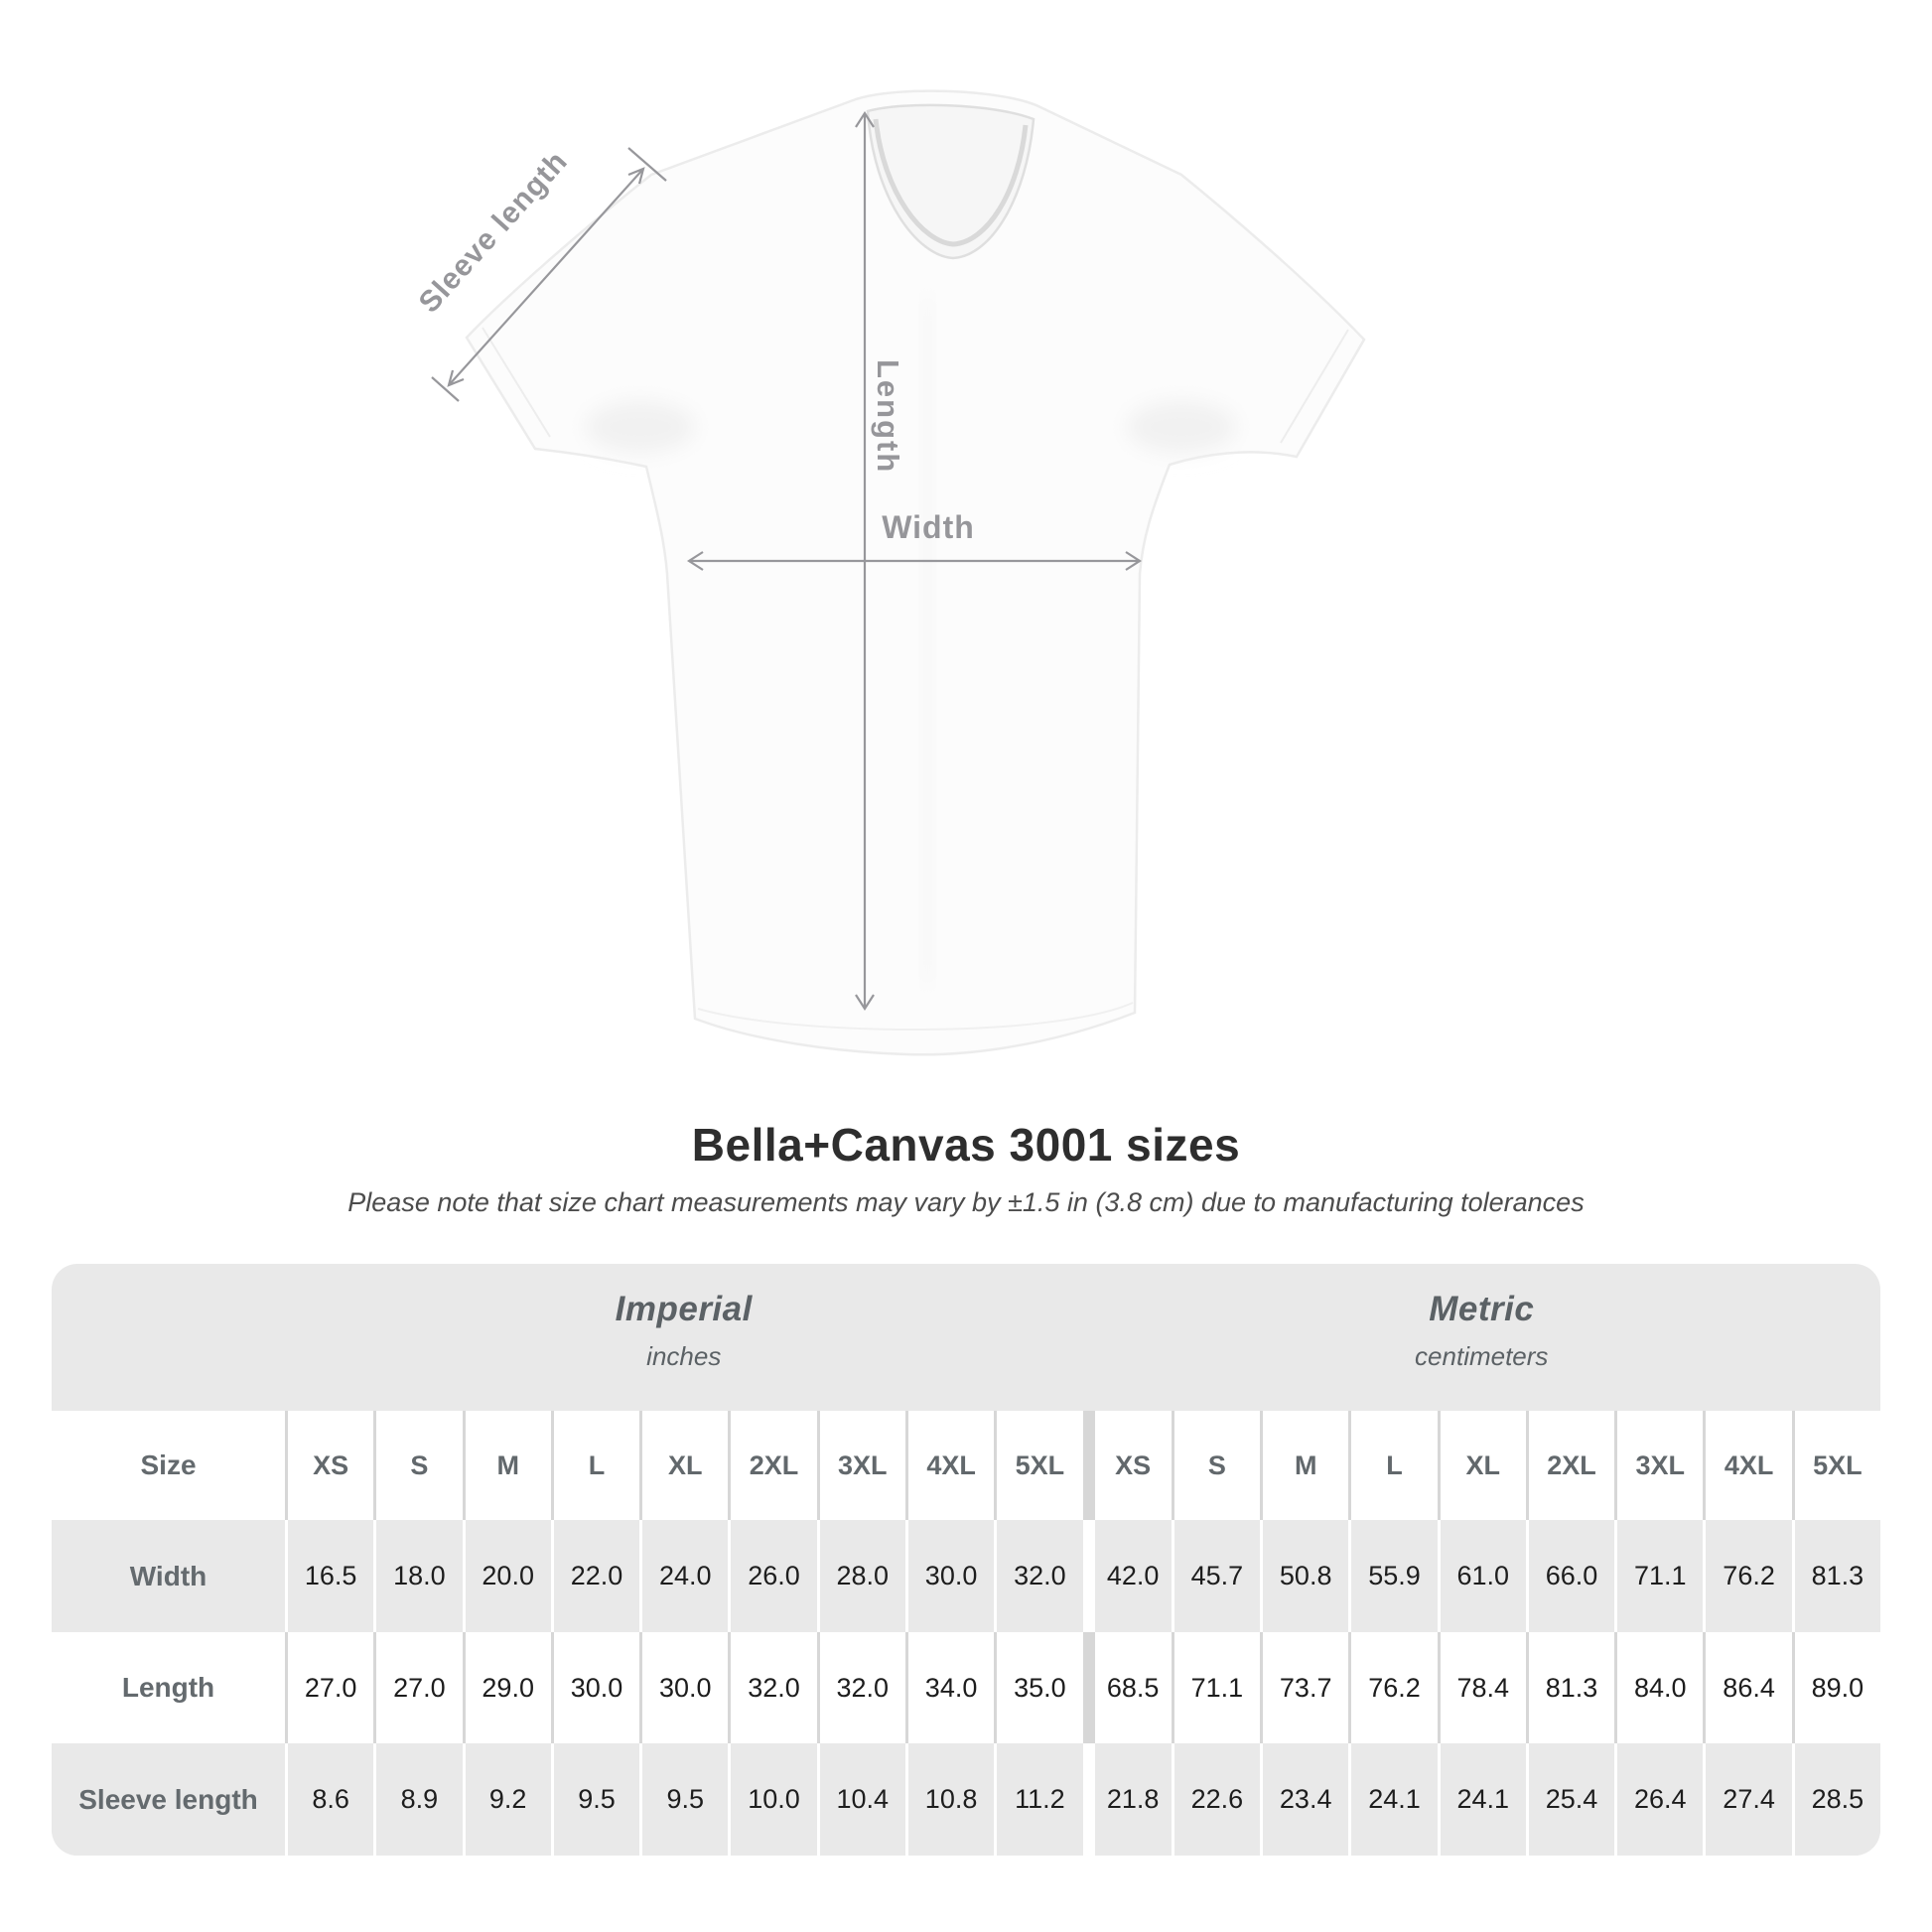 Image resolution: width=1932 pixels, height=1932 pixels. I want to click on column-header-imperial-4xl: 4XL, so click(950, 1465).